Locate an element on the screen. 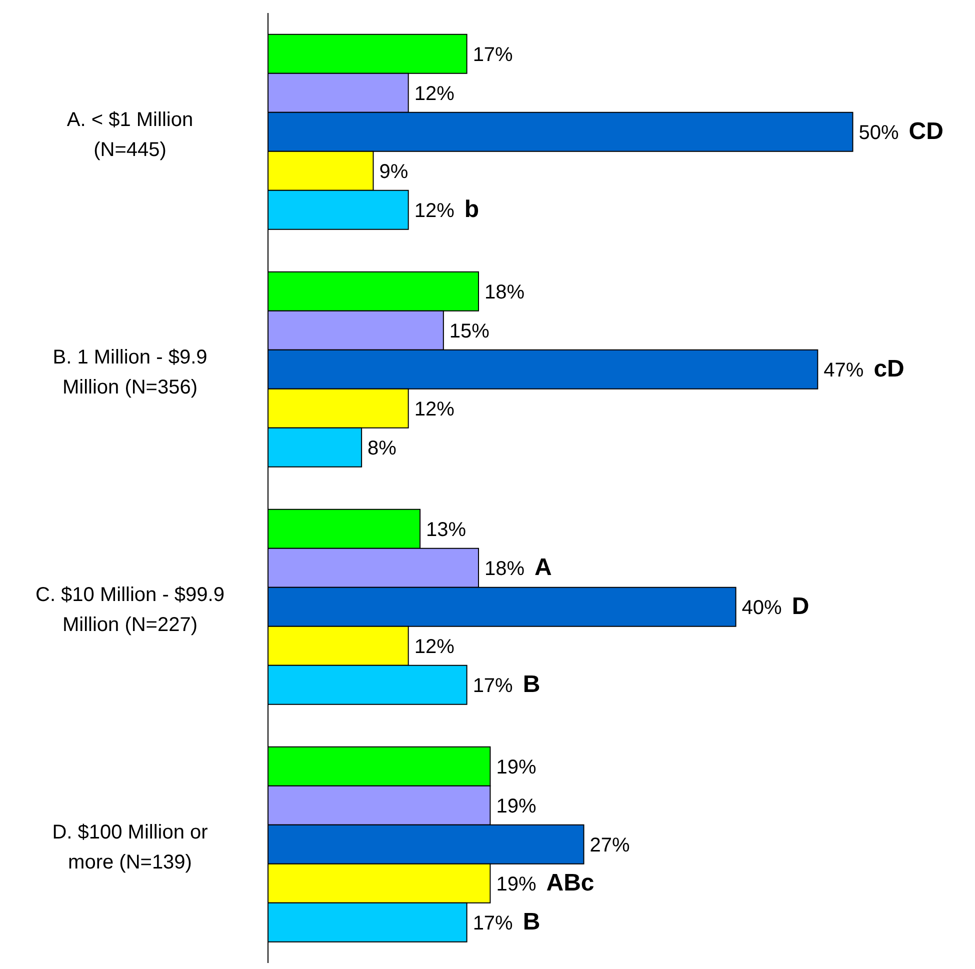 Image resolution: width=975 pixels, height=969 pixels. data-label: 8% is located at coordinates (382, 448).